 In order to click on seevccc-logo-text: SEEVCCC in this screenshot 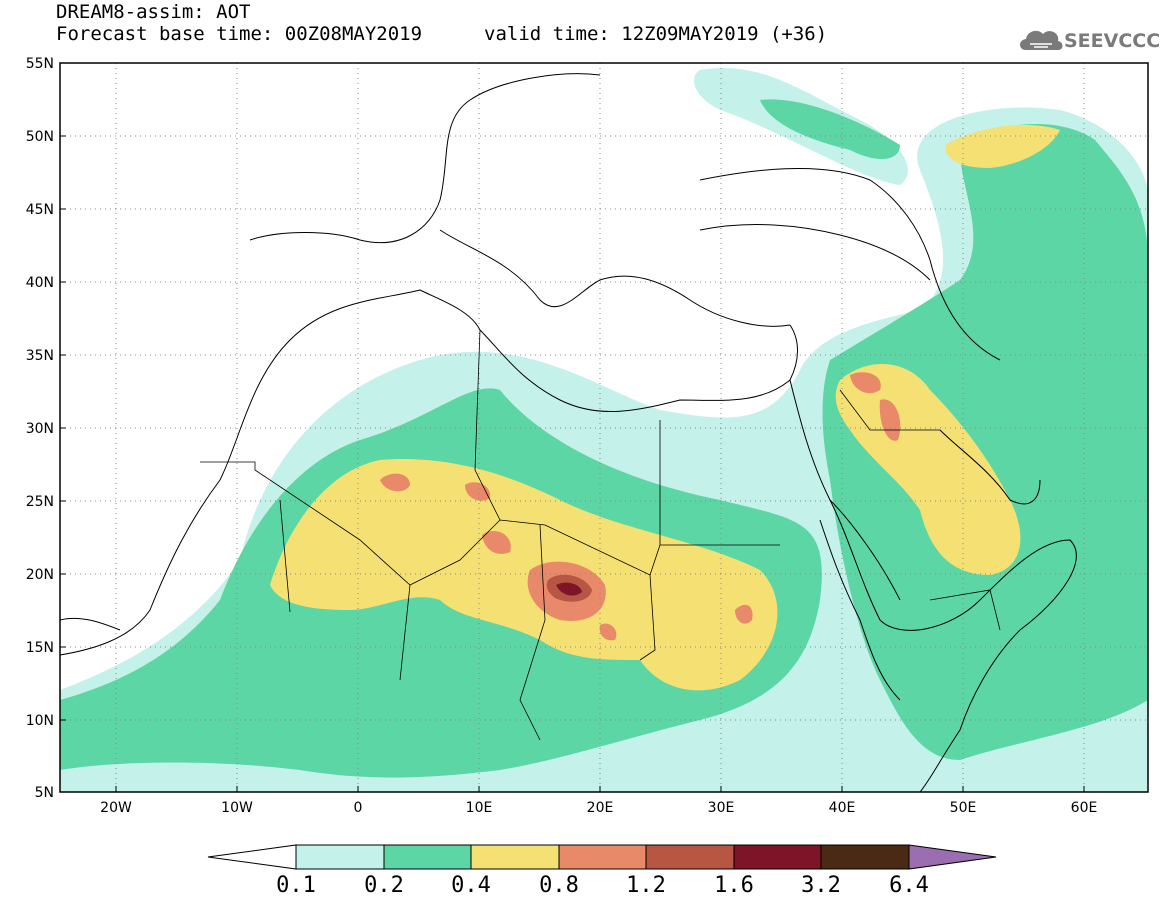, I will do `click(1112, 41)`.